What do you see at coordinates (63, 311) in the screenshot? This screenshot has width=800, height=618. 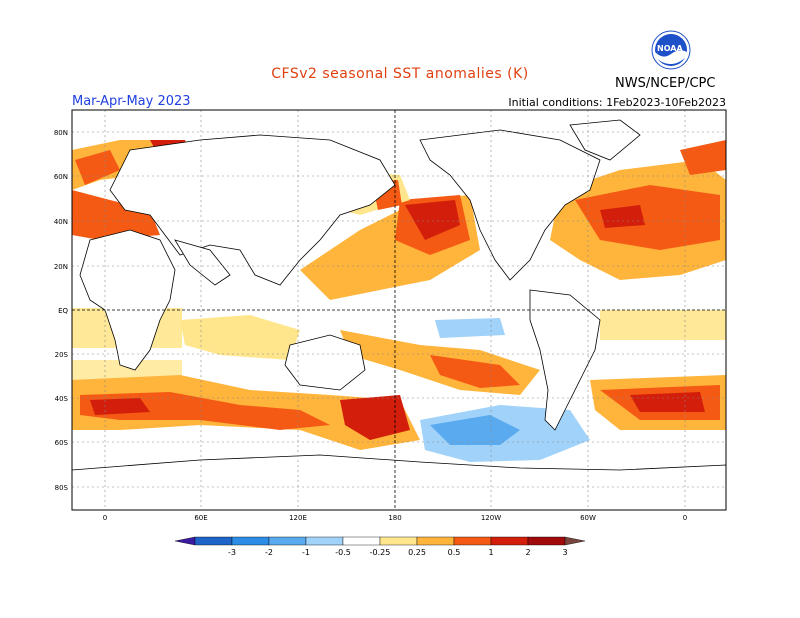 I see `lat-label: EQ` at bounding box center [63, 311].